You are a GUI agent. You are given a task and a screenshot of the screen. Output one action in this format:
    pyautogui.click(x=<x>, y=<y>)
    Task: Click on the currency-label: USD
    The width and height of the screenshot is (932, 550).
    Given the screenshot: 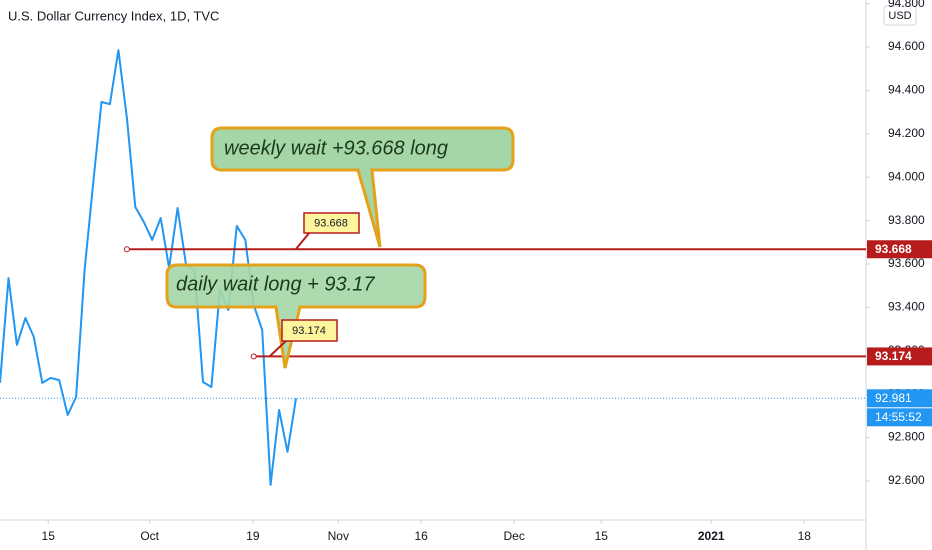 What is the action you would take?
    pyautogui.click(x=899, y=16)
    